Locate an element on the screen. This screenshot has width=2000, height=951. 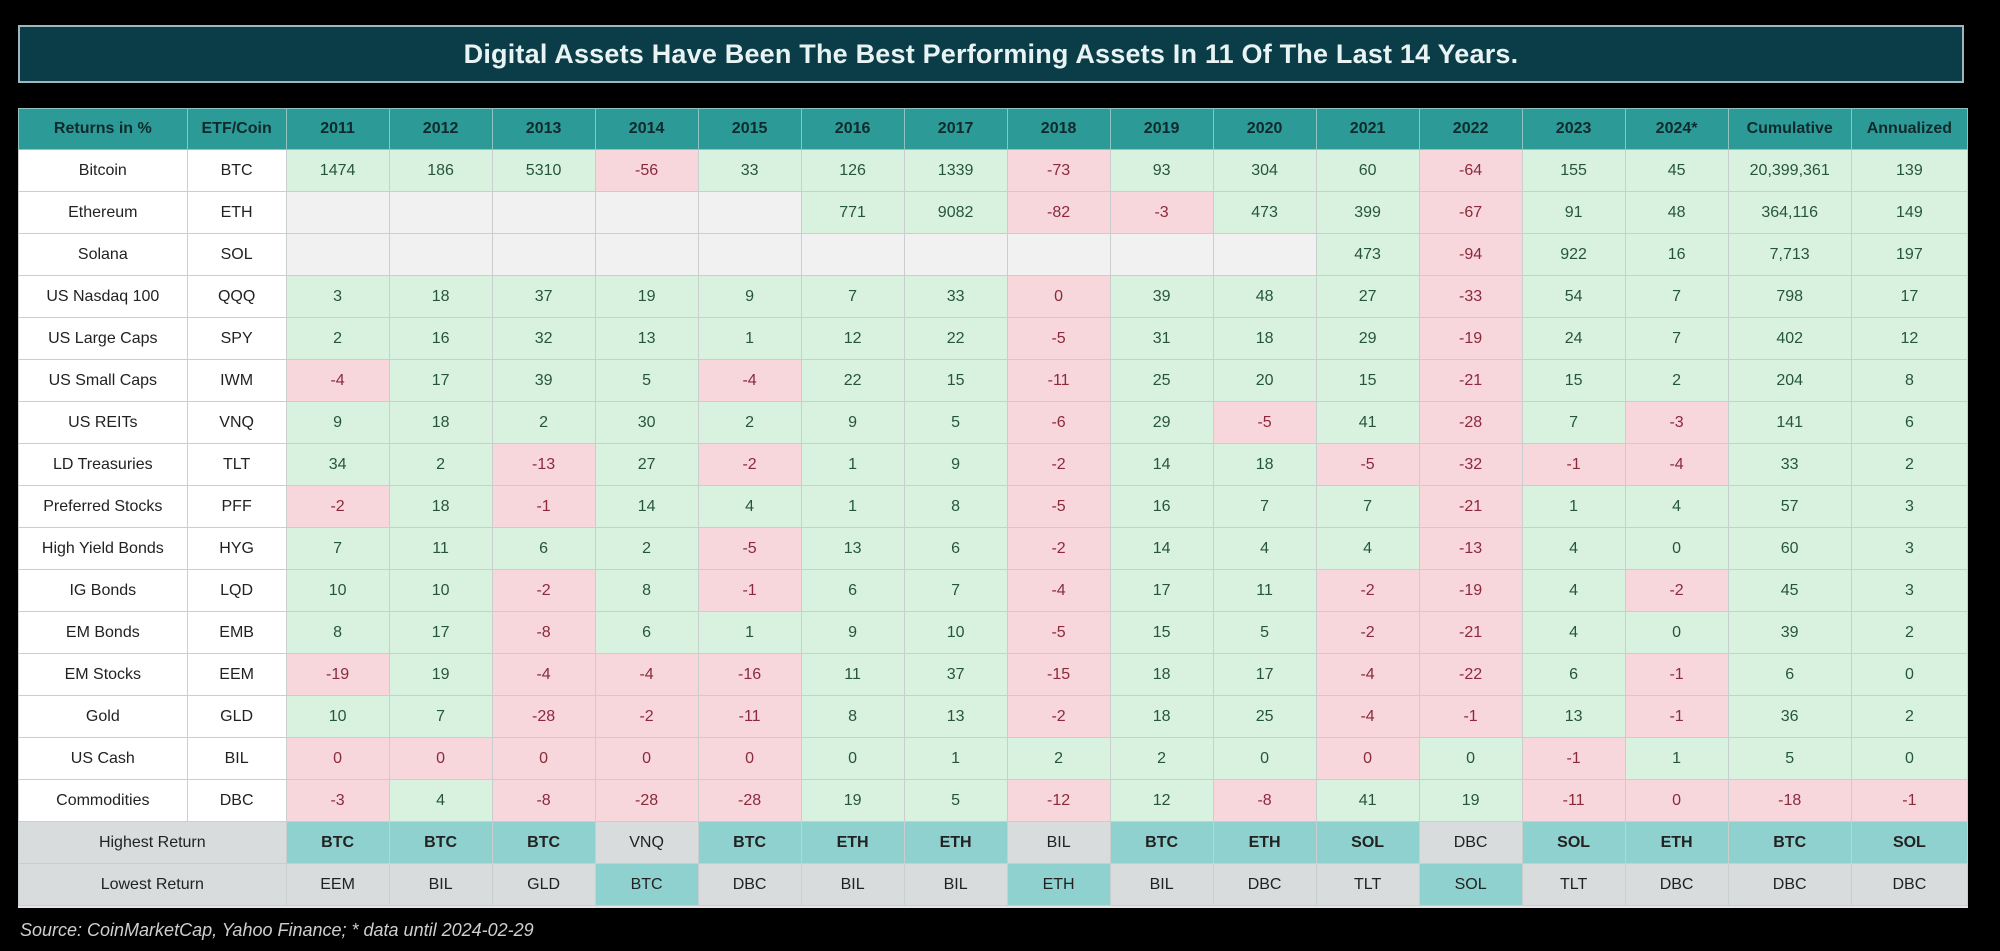
column-header: 2017 is located at coordinates (955, 129).